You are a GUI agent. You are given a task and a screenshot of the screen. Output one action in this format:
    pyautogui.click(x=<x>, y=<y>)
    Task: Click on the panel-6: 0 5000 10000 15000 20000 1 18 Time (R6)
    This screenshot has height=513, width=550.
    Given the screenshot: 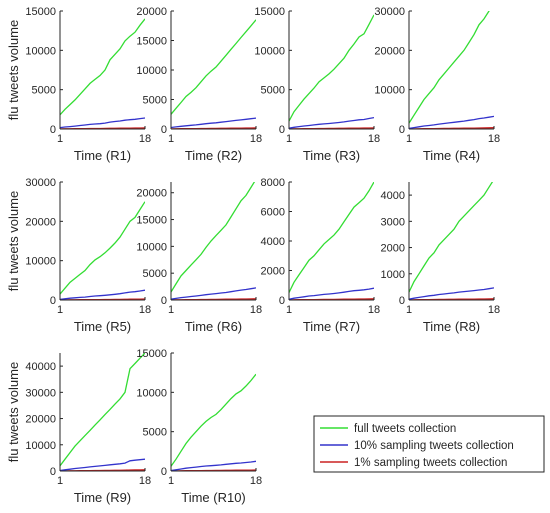 What is the action you would take?
    pyautogui.click(x=199, y=258)
    